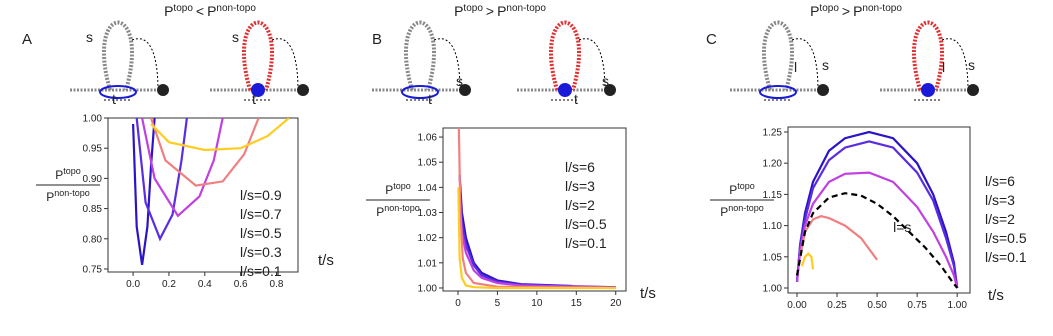 The width and height of the screenshot is (1053, 336). I want to click on x-tick-label: 20, so click(616, 303).